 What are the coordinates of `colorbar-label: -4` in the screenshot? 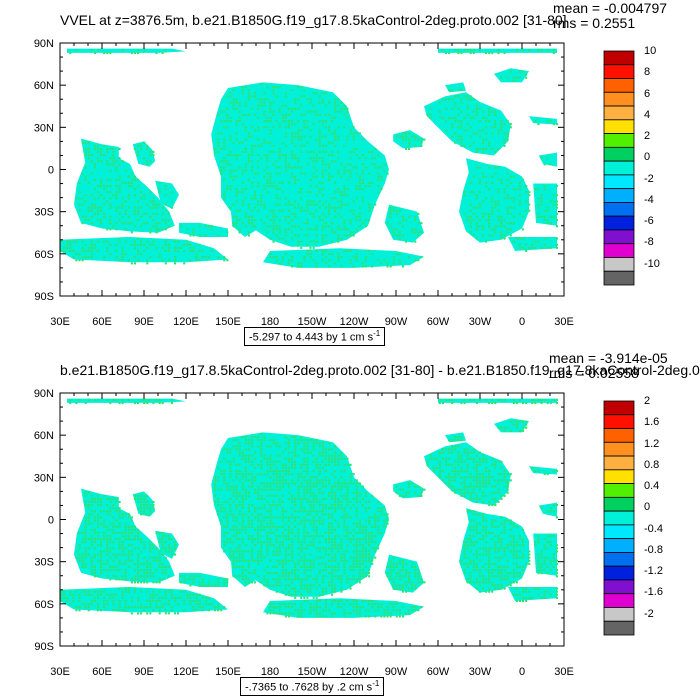 It's located at (649, 199).